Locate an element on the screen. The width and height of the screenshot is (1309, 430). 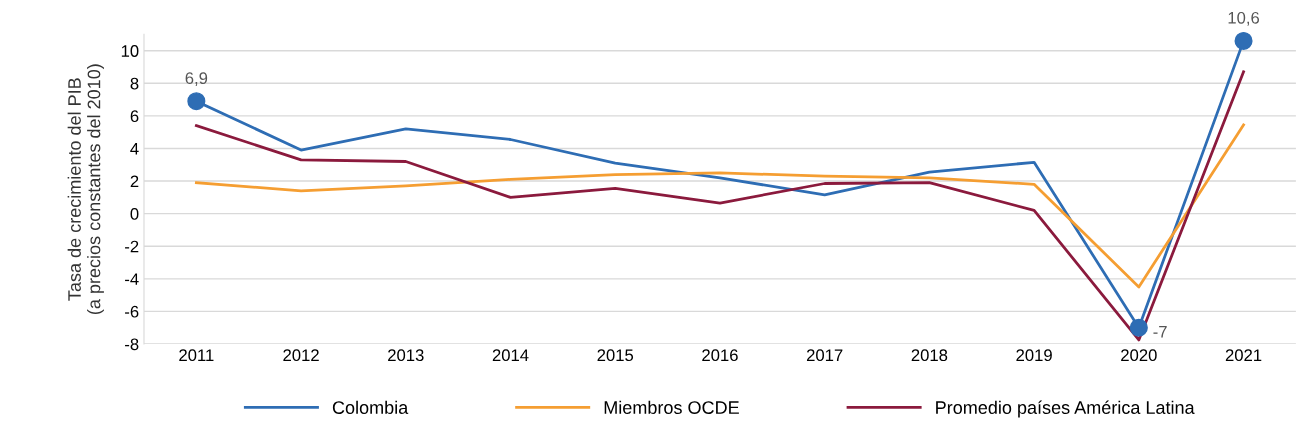
y-tick-label: -4 is located at coordinates (132, 279).